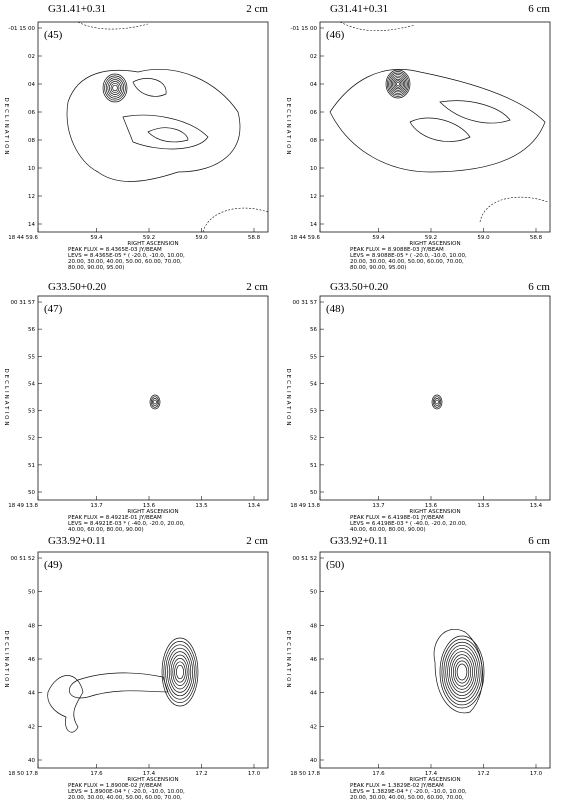 The width and height of the screenshot is (570, 801). Describe the element at coordinates (106, 530) in the screenshot. I see `levels: 40.00, 60.00, 80.00, 90.00)` at that location.